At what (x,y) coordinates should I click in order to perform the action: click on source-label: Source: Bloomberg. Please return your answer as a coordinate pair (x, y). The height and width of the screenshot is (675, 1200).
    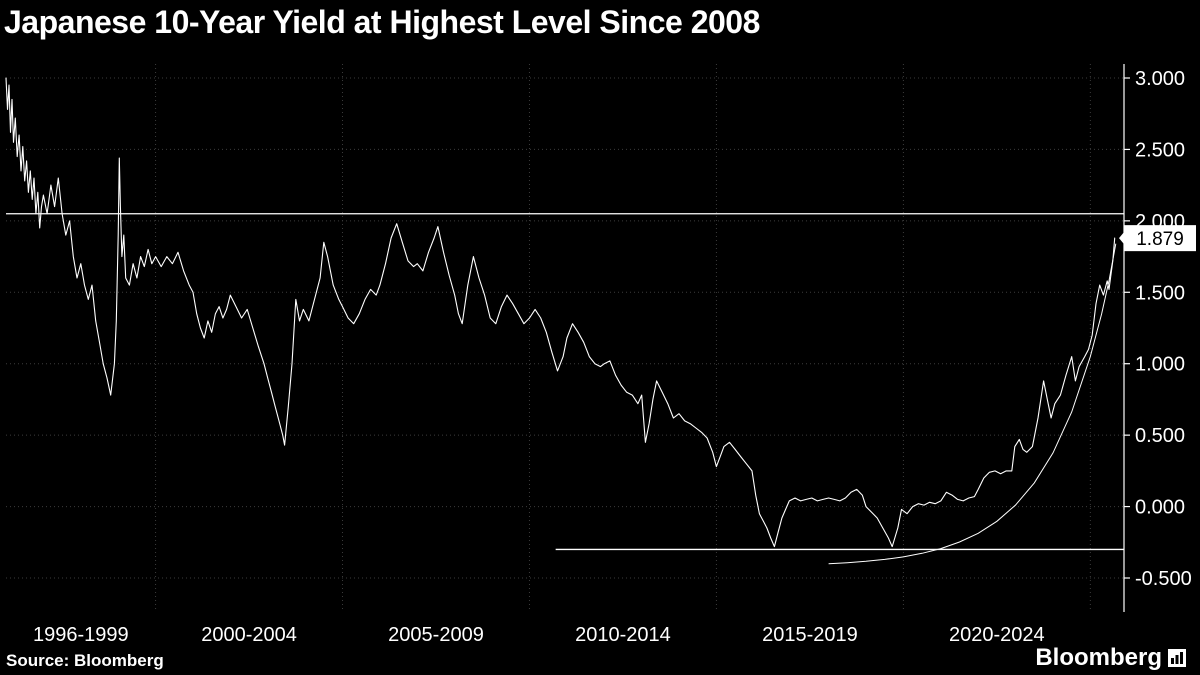
    Looking at the image, I should click on (85, 660).